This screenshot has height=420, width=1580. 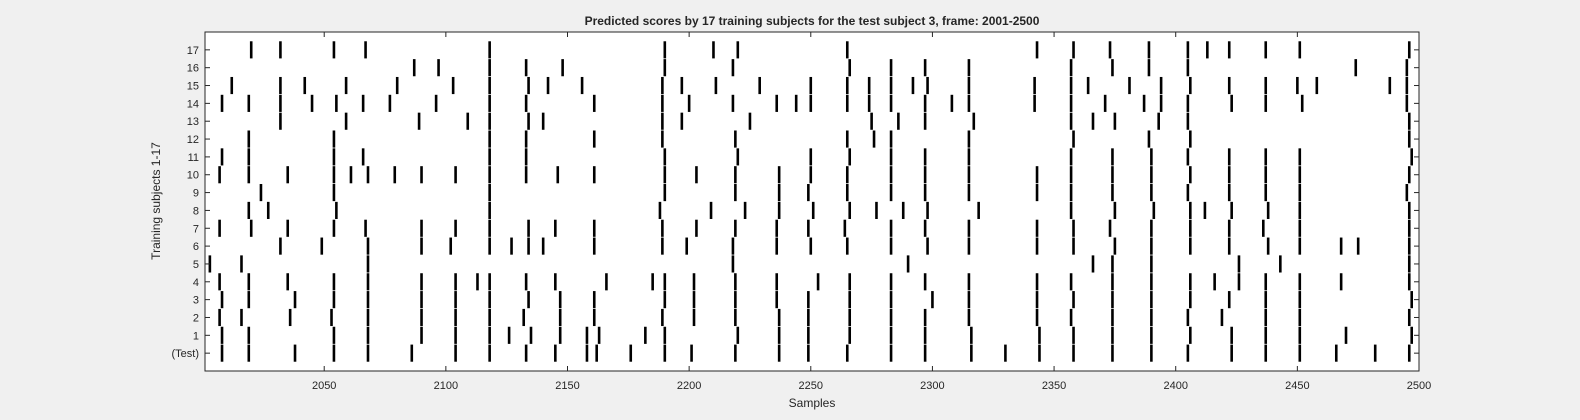 What do you see at coordinates (196, 194) in the screenshot?
I see `y-tick-label: 9` at bounding box center [196, 194].